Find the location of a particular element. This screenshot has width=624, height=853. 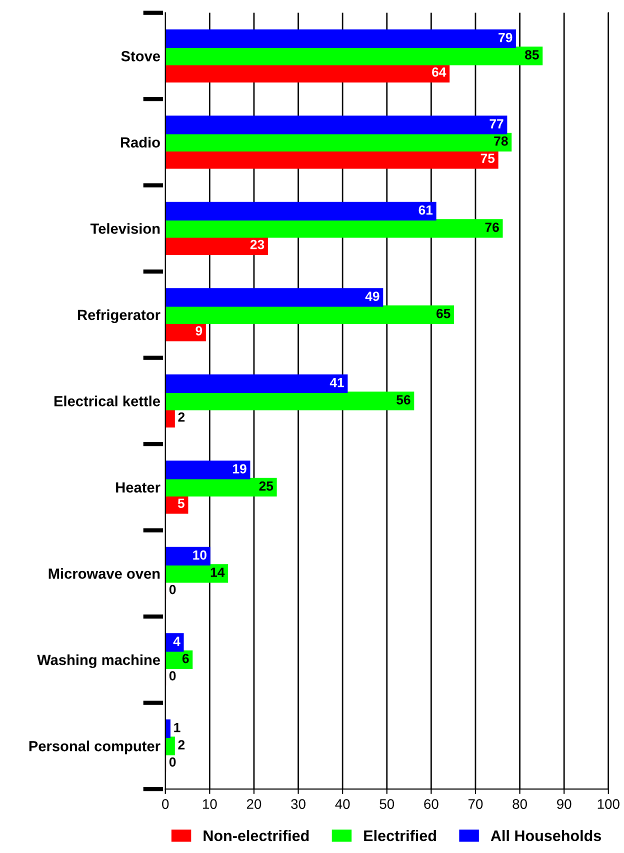

data-label: 49 is located at coordinates (372, 296).